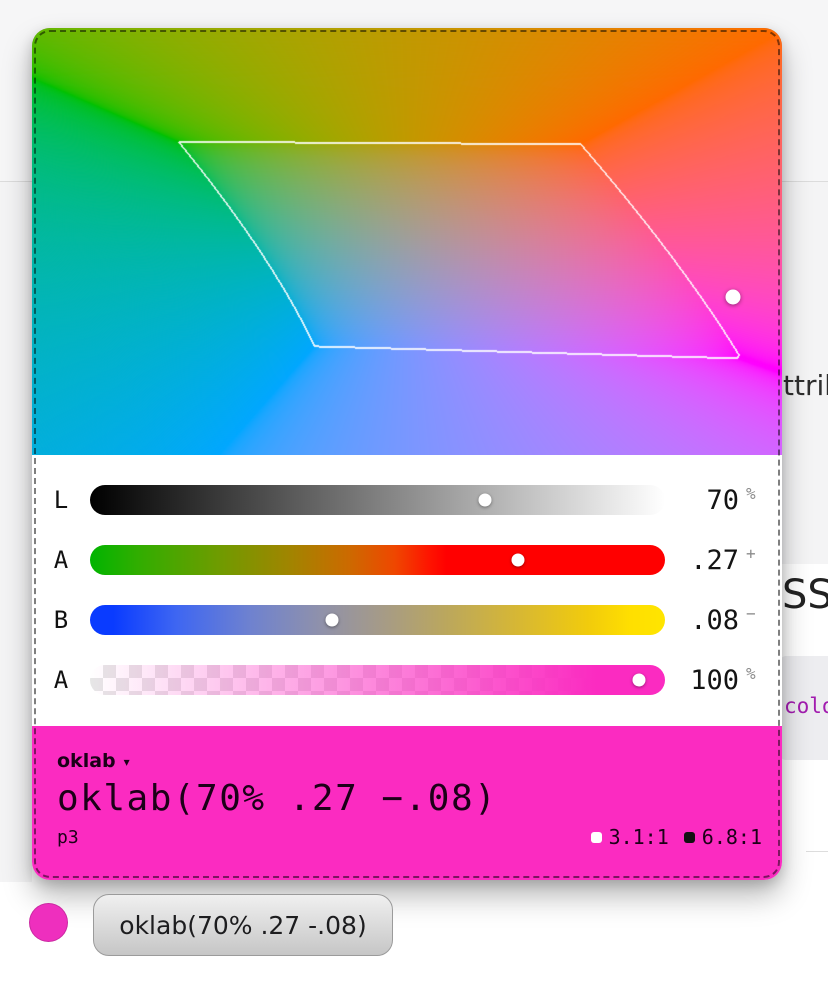  I want to click on slider-row-lightness: L 70 %, so click(407, 499).